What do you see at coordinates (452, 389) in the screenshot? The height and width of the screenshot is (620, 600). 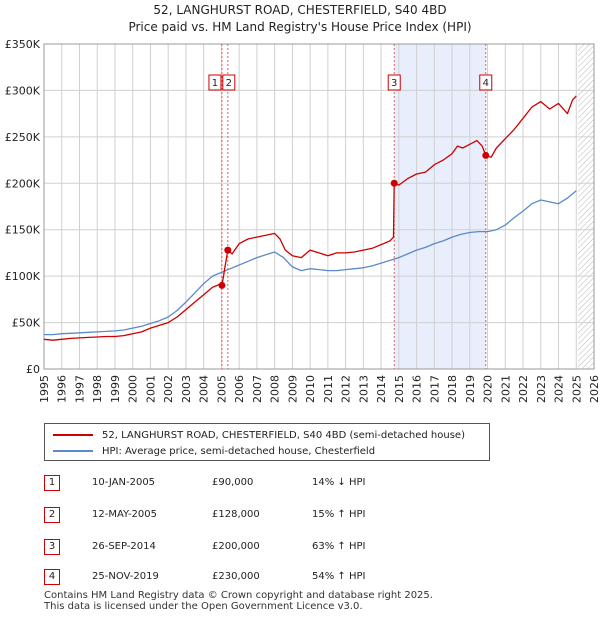 I see `x-tick-label: 2018` at bounding box center [452, 389].